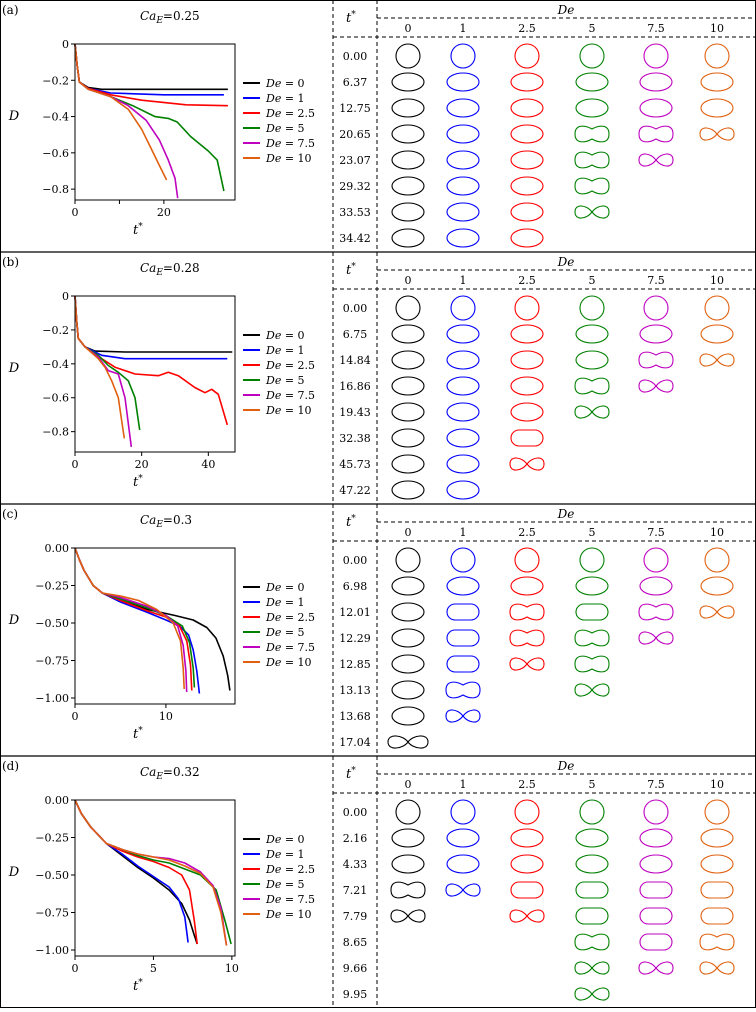 Image resolution: width=756 pixels, height=1012 pixels. Describe the element at coordinates (10, 766) in the screenshot. I see `panel-label: (d)` at that location.